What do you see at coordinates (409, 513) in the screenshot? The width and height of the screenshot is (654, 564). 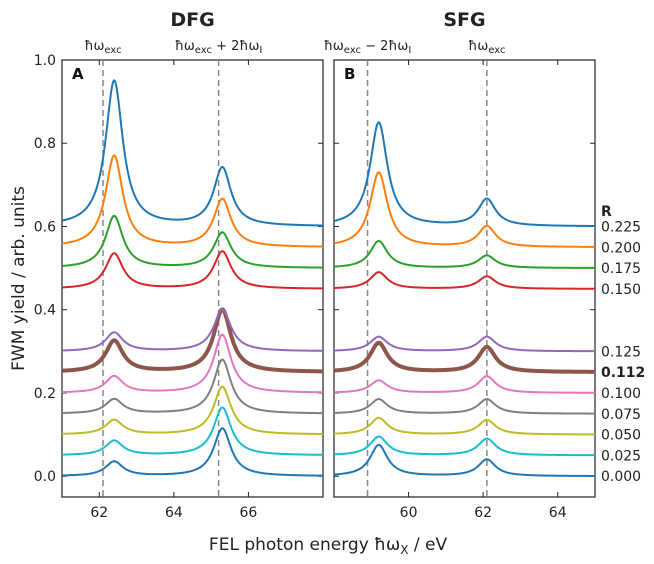 I see `x-tick-label: 60` at bounding box center [409, 513].